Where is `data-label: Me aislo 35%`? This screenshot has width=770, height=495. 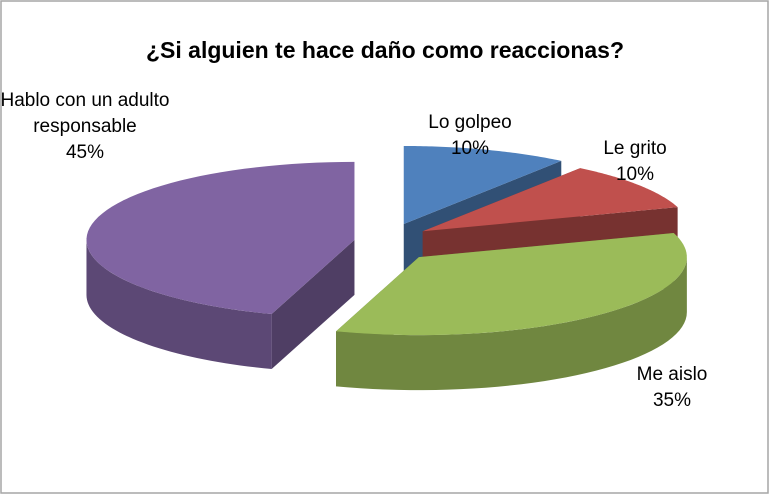
data-label: Me aislo 35% is located at coordinates (672, 388).